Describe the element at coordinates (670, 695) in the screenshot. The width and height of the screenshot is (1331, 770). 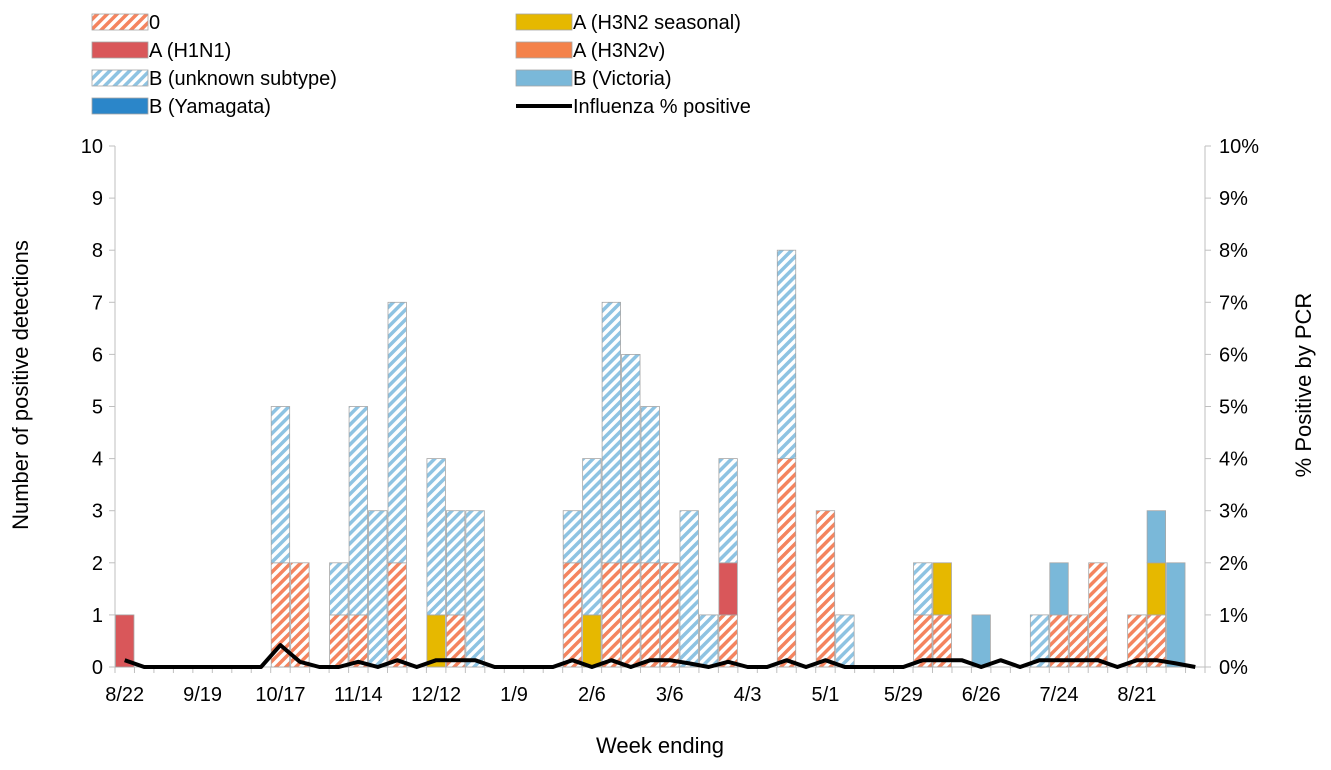
I see `x-tick-label: 3/6` at that location.